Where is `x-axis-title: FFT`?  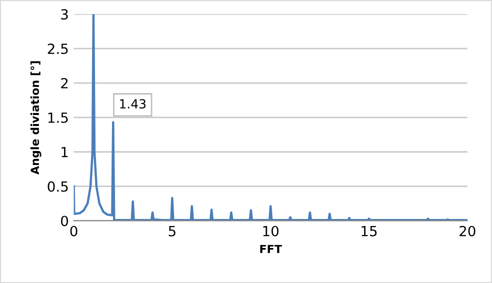
x-axis-title: FFT is located at coordinates (271, 249).